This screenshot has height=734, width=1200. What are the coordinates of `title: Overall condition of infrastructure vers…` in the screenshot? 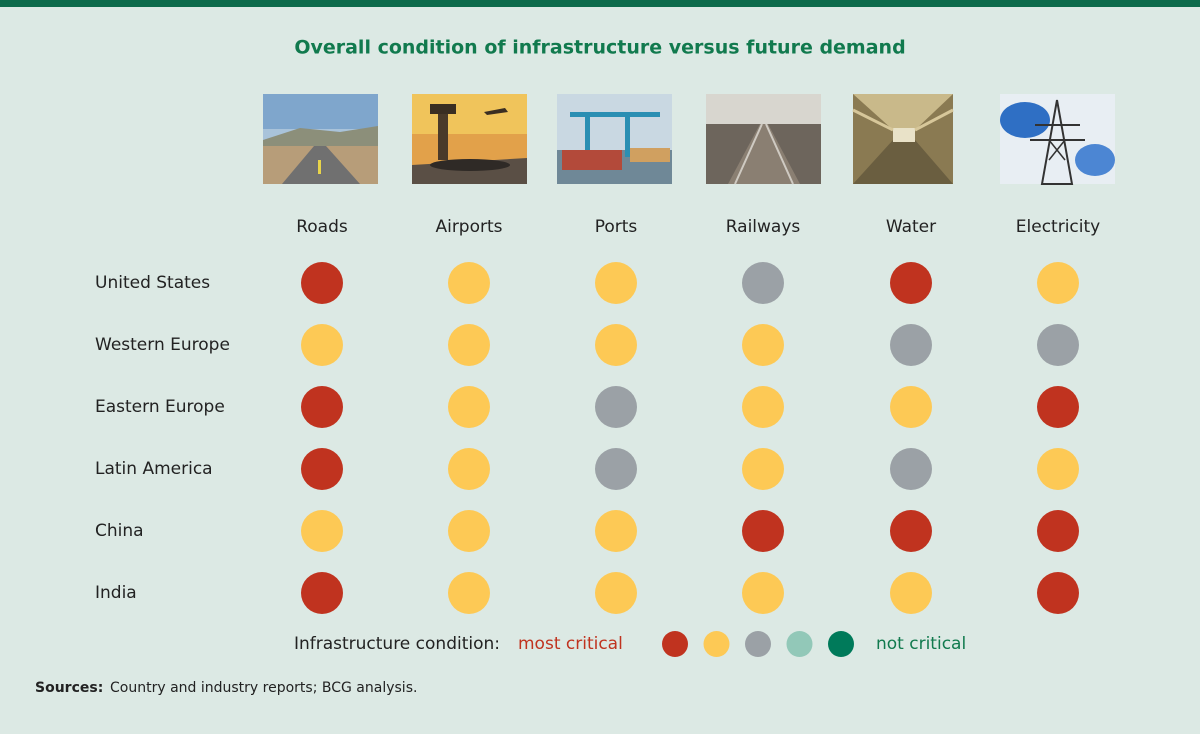 It's located at (599, 48).